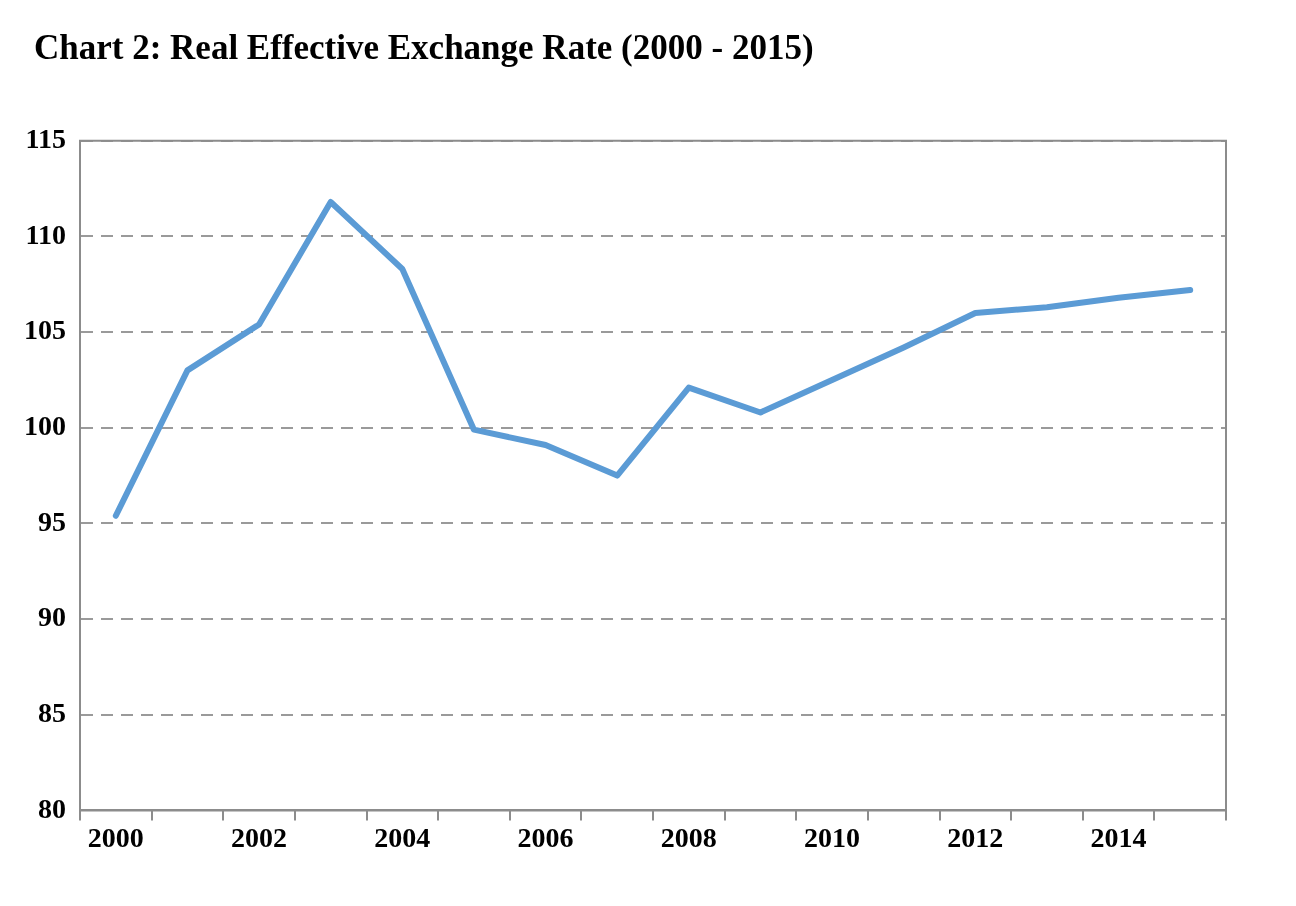  I want to click on y-tick-label: 80, so click(52, 808).